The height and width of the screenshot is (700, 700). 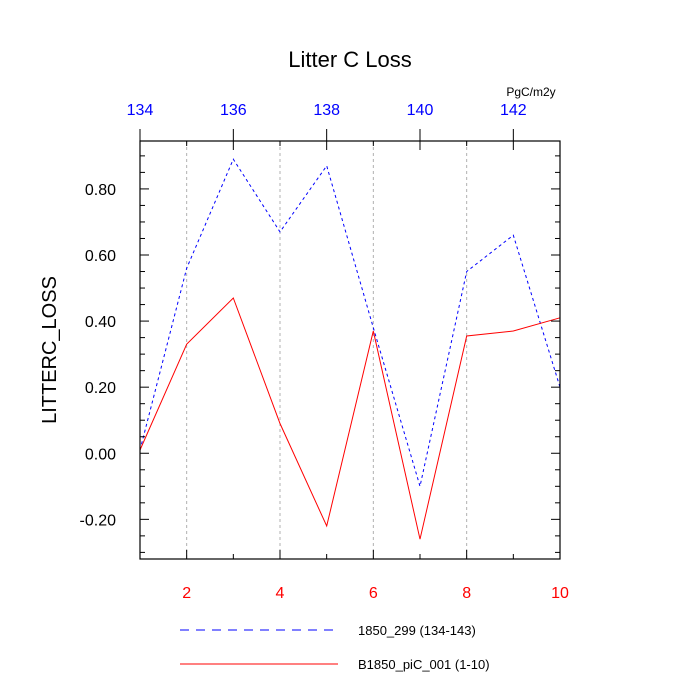 What do you see at coordinates (233, 110) in the screenshot?
I see `x-top-tick-label: 136` at bounding box center [233, 110].